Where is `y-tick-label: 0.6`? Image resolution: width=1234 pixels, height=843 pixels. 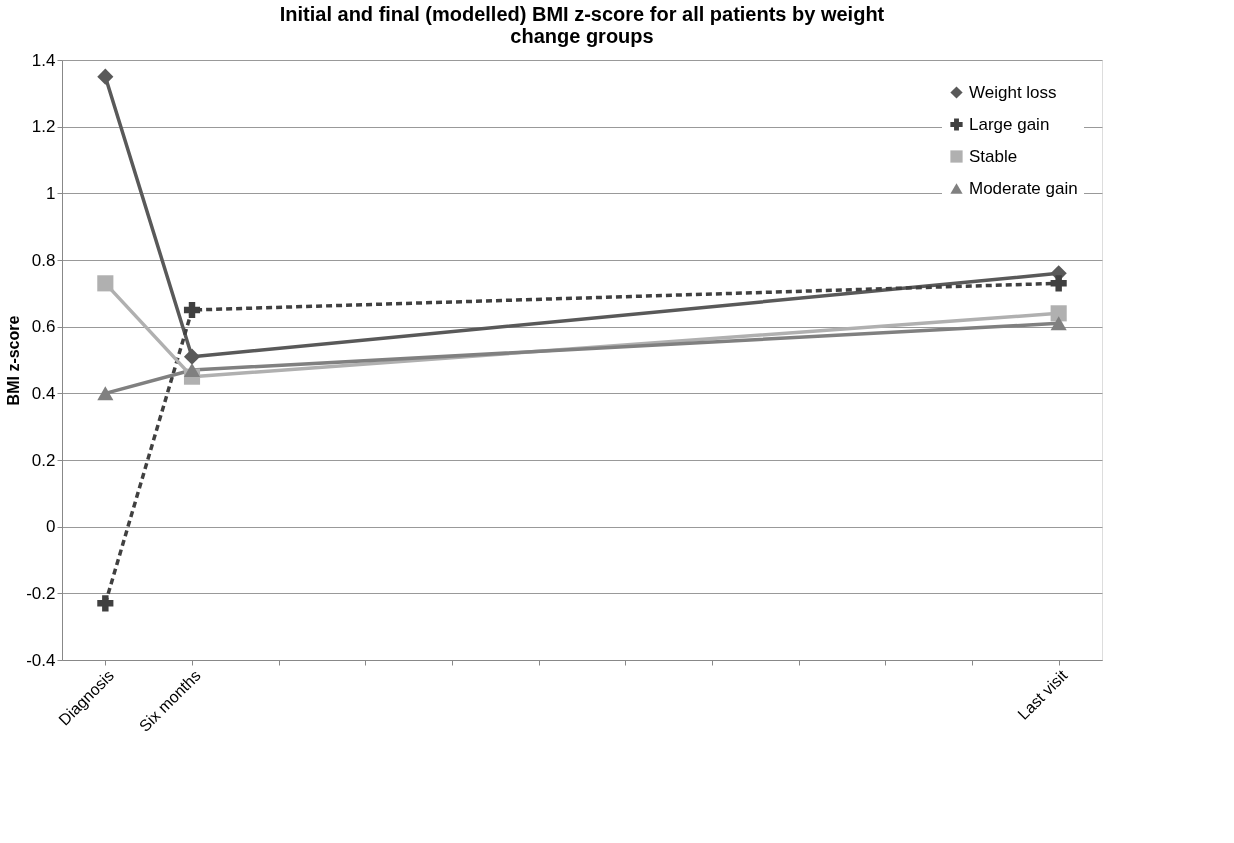
y-tick-label: 0.6 is located at coordinates (43, 327).